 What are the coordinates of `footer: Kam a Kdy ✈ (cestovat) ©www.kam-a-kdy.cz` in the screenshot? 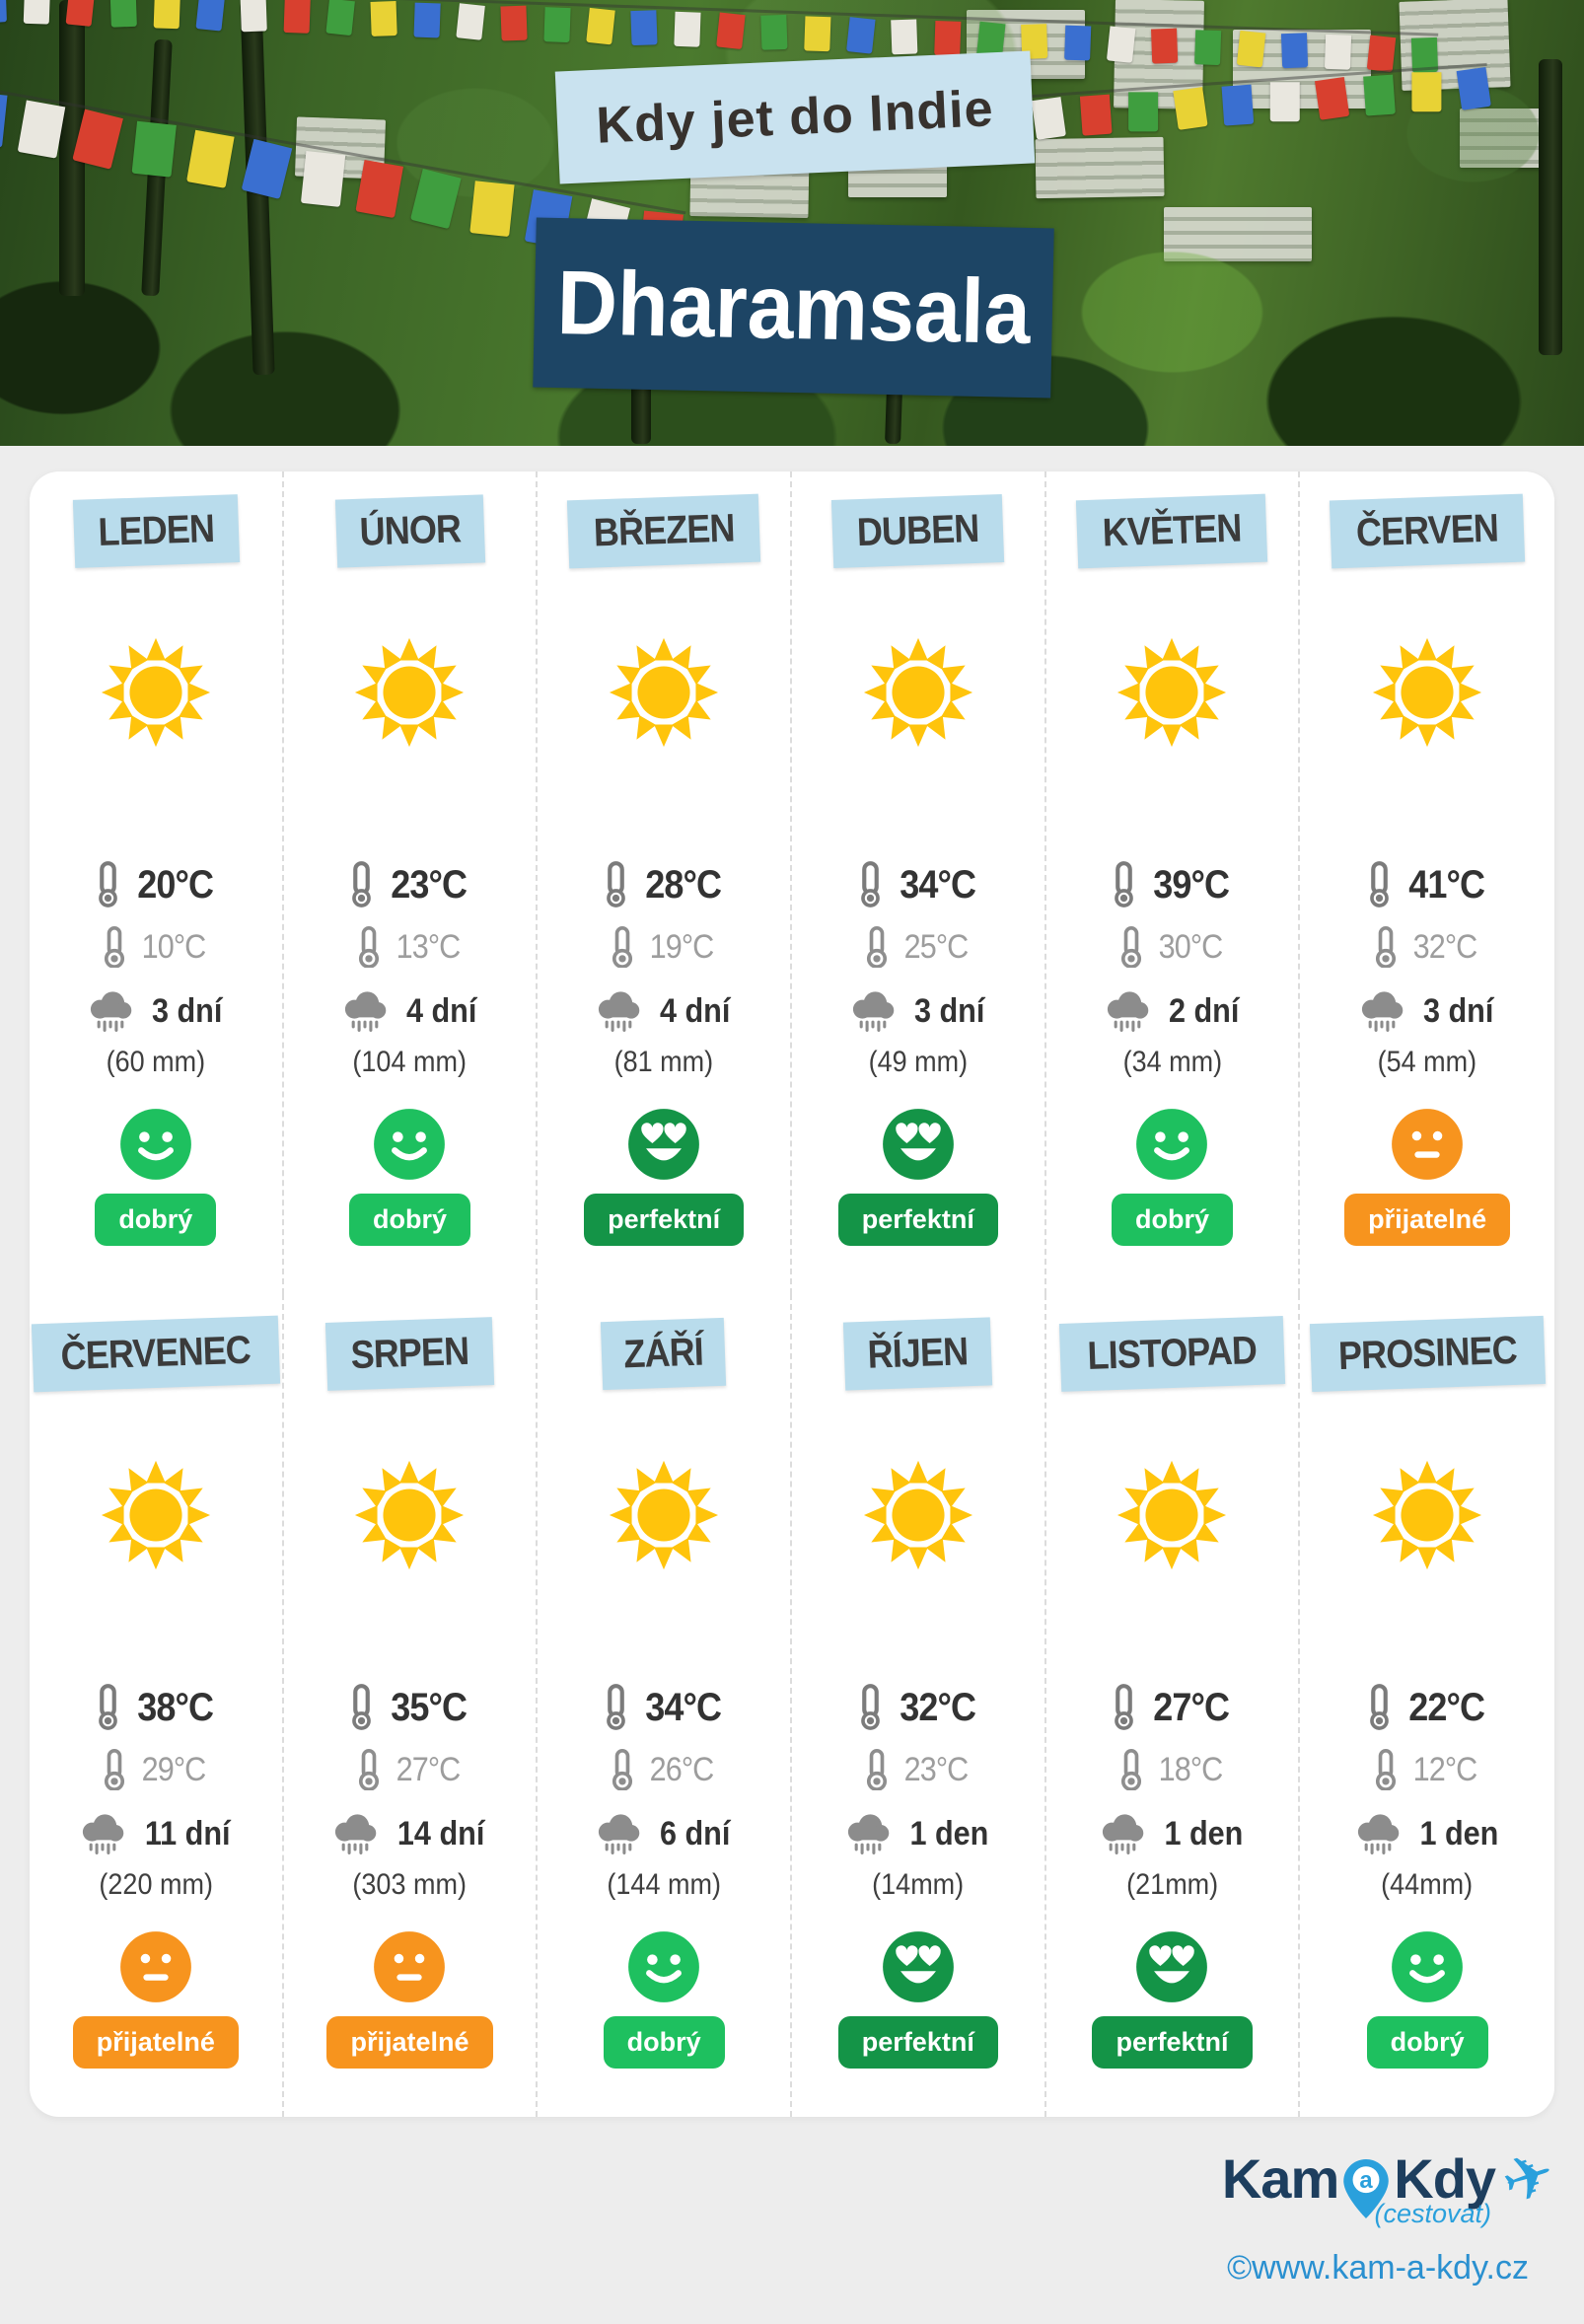 It's located at (792, 2220).